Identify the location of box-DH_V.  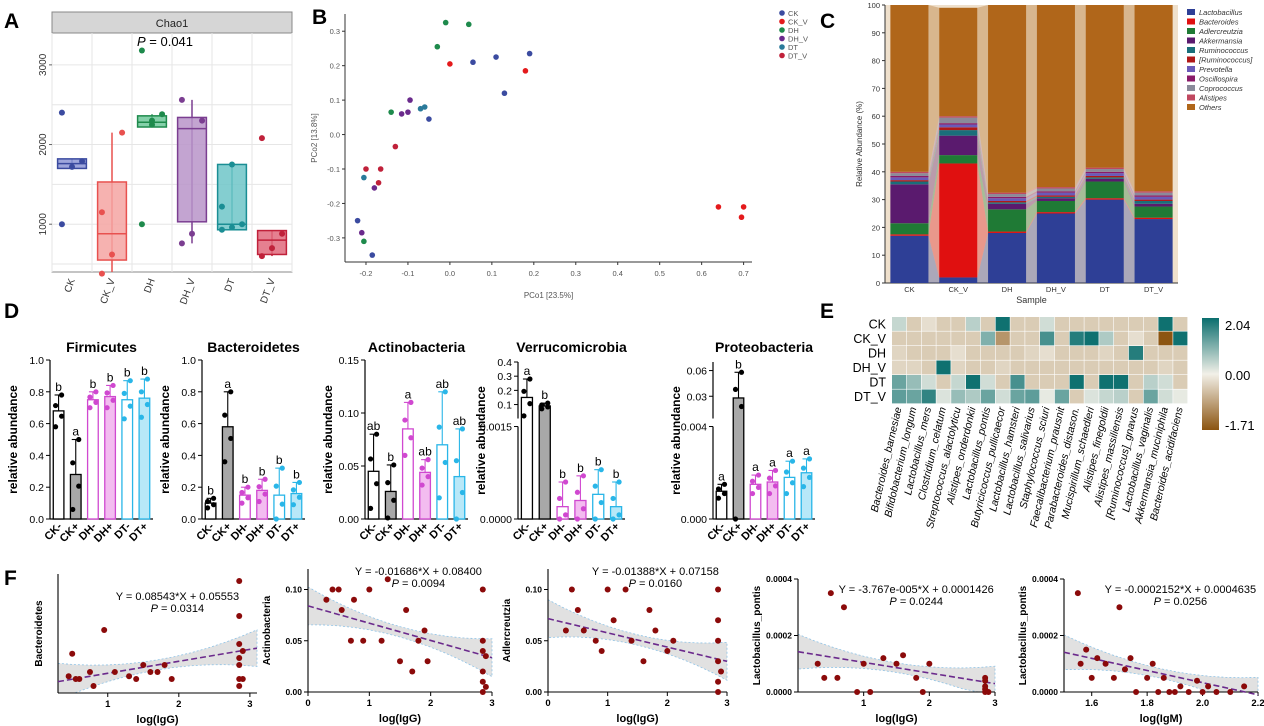
(192, 169).